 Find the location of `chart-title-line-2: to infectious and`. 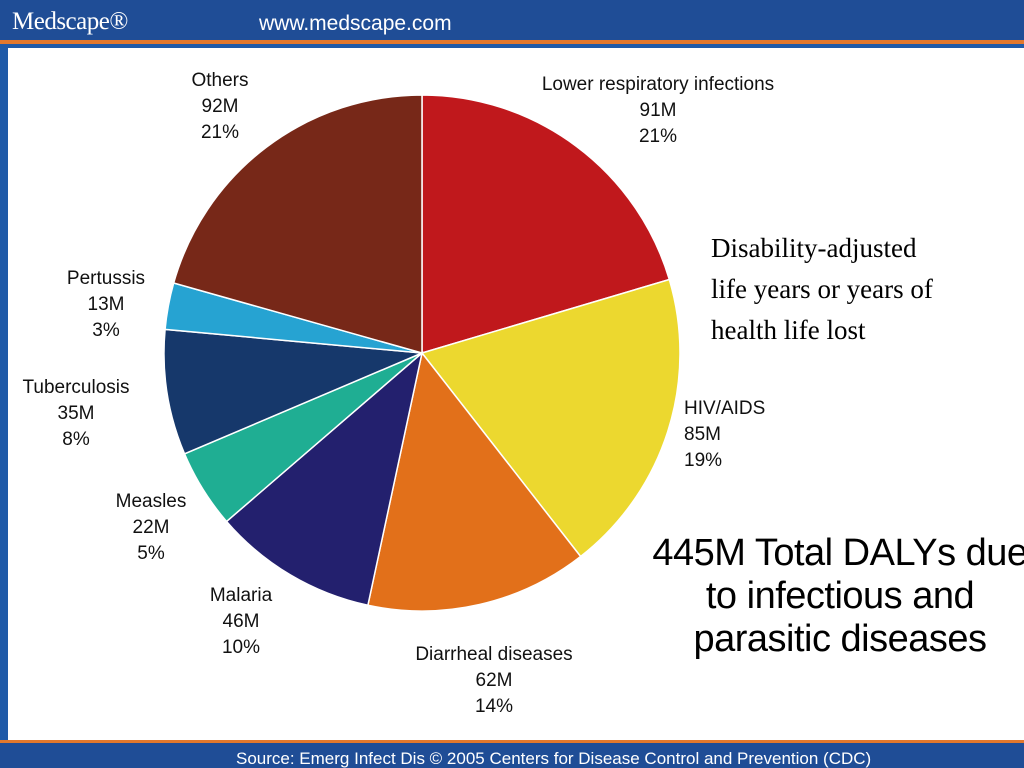

chart-title-line-2: to infectious and is located at coordinates (840, 596).